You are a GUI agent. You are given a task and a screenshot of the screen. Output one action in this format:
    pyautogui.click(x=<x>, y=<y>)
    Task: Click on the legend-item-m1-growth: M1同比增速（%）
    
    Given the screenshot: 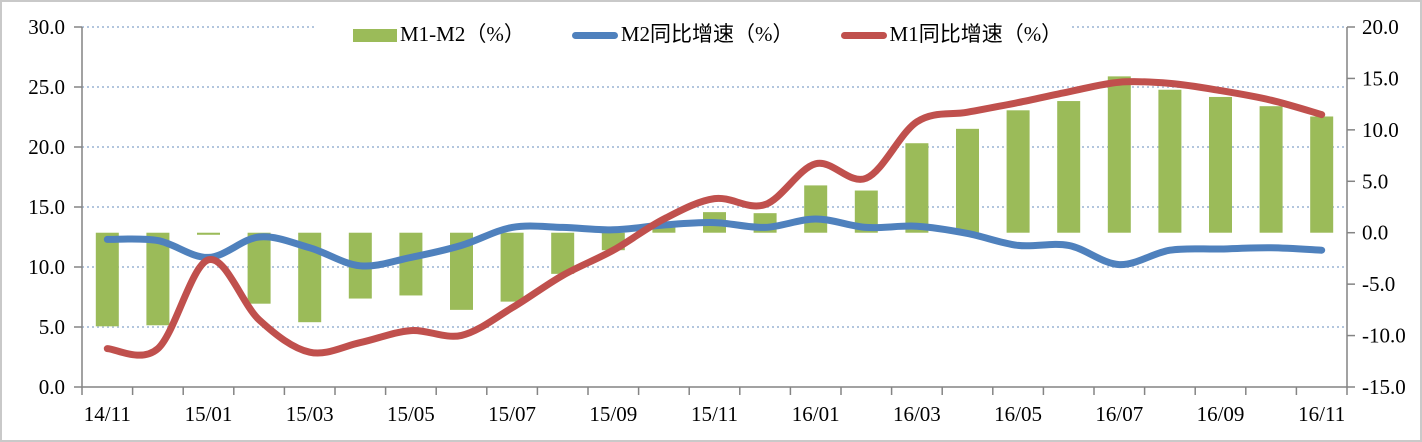 What is the action you would take?
    pyautogui.click(x=951, y=34)
    